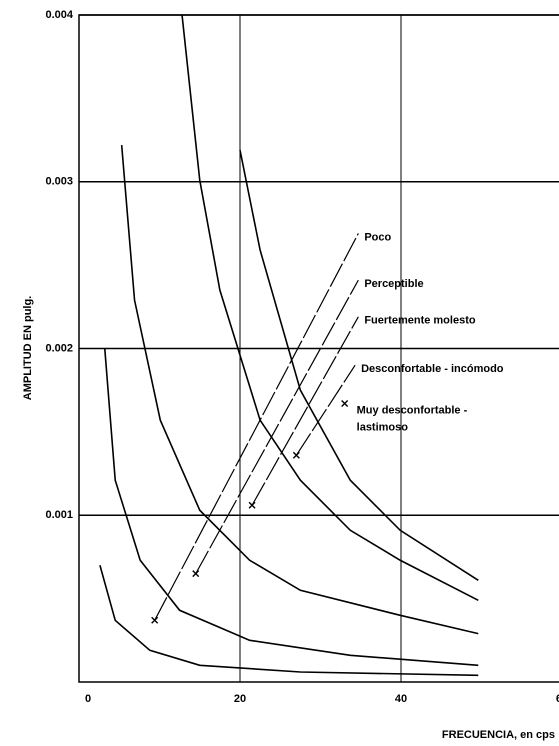 The height and width of the screenshot is (746, 559). I want to click on y-tick-label: 0.003, so click(59, 182).